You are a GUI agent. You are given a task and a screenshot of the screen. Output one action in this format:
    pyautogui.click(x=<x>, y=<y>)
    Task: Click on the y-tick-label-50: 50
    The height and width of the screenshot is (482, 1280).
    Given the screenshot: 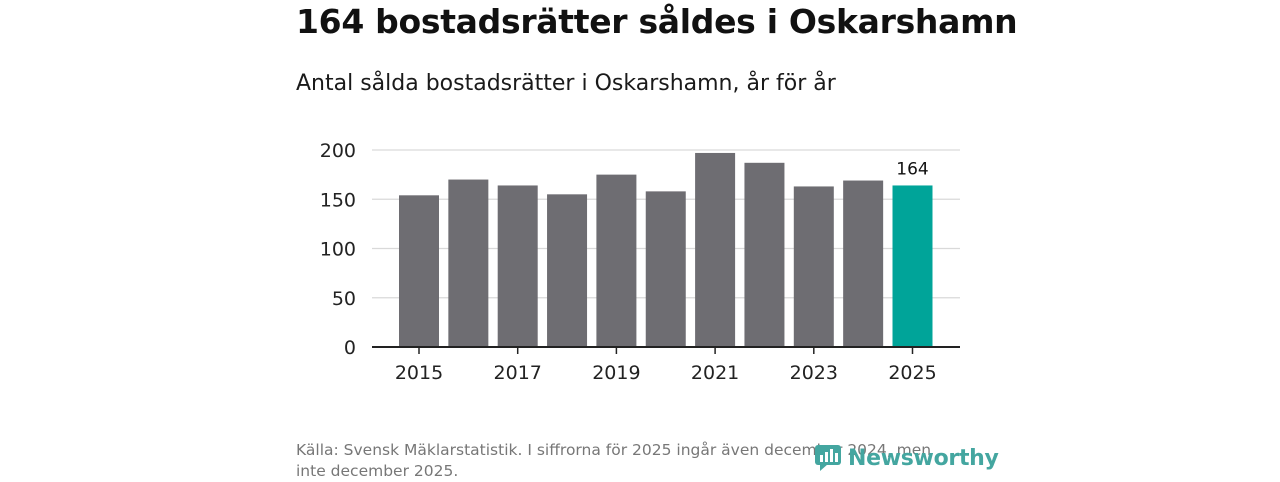 What is the action you would take?
    pyautogui.click(x=344, y=299)
    